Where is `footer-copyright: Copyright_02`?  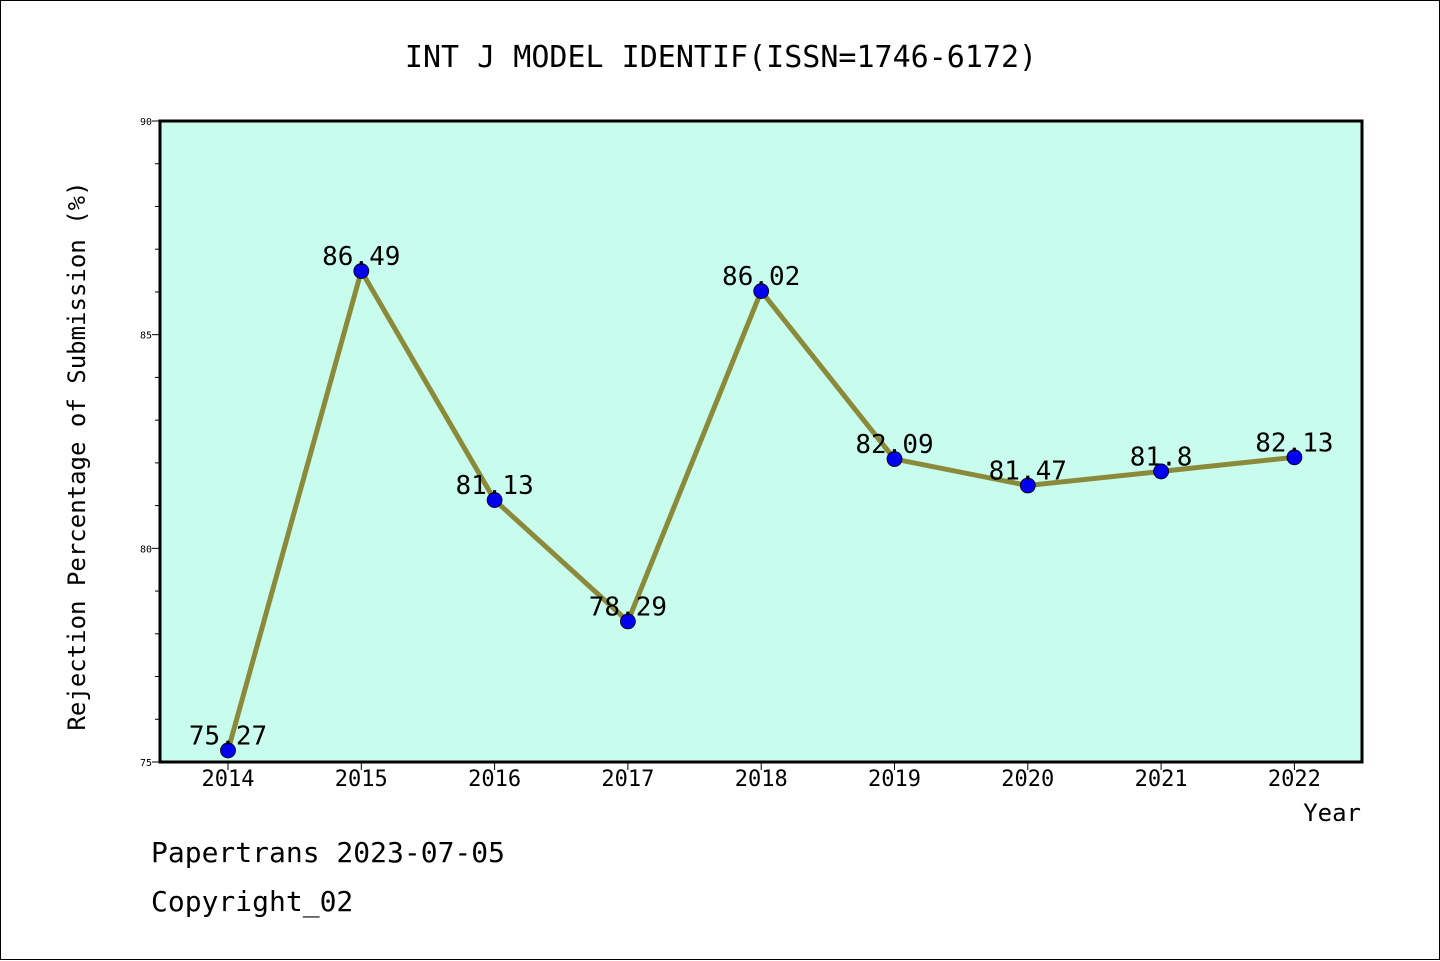 footer-copyright: Copyright_02 is located at coordinates (252, 901).